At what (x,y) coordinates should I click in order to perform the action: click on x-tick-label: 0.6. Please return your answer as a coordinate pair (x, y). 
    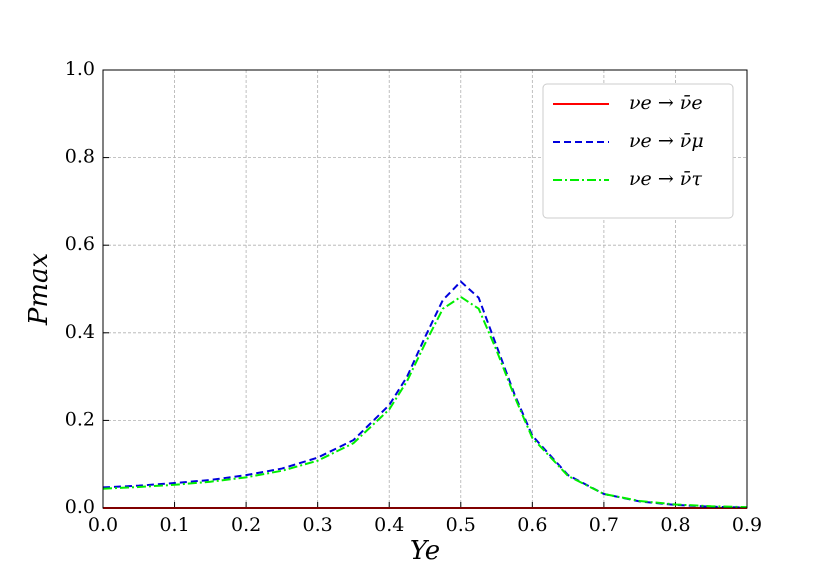
    Looking at the image, I should click on (532, 525).